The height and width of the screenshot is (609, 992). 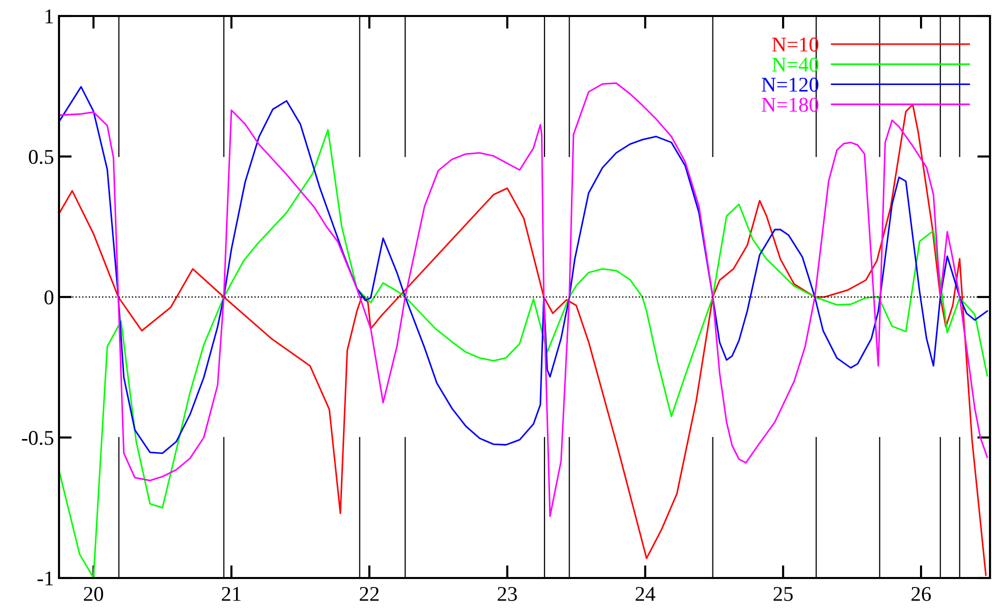 What do you see at coordinates (94, 593) in the screenshot?
I see `x-tick-label: 20` at bounding box center [94, 593].